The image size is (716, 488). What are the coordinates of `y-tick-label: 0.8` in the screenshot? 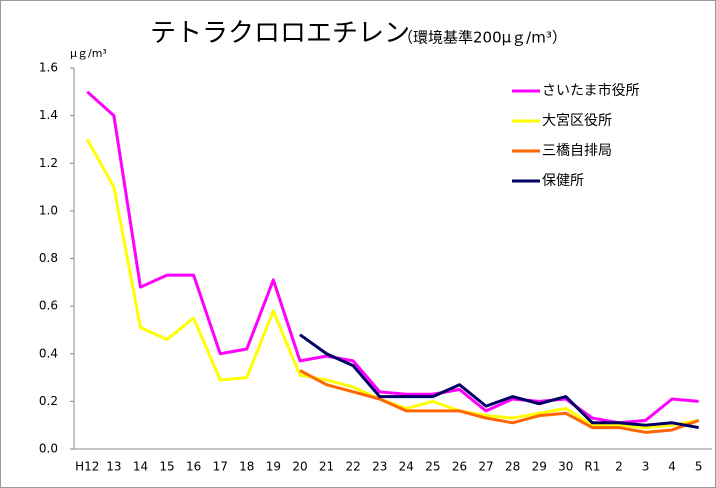 It's located at (48, 258).